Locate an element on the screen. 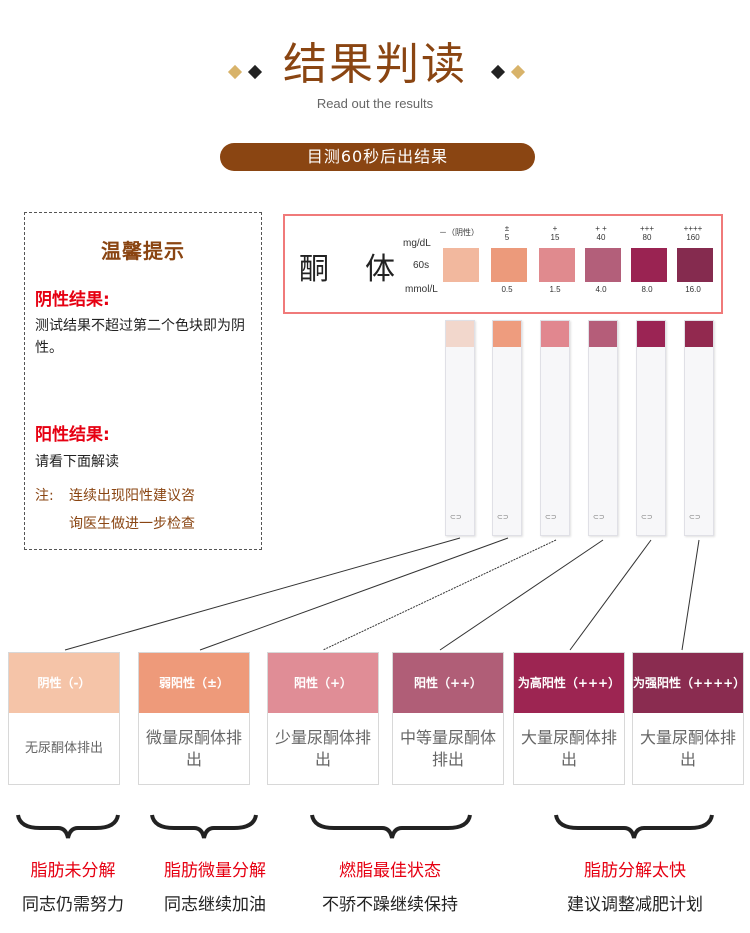 The image size is (750, 933). result-advice: 不骄不躁继续保持 is located at coordinates (390, 905).